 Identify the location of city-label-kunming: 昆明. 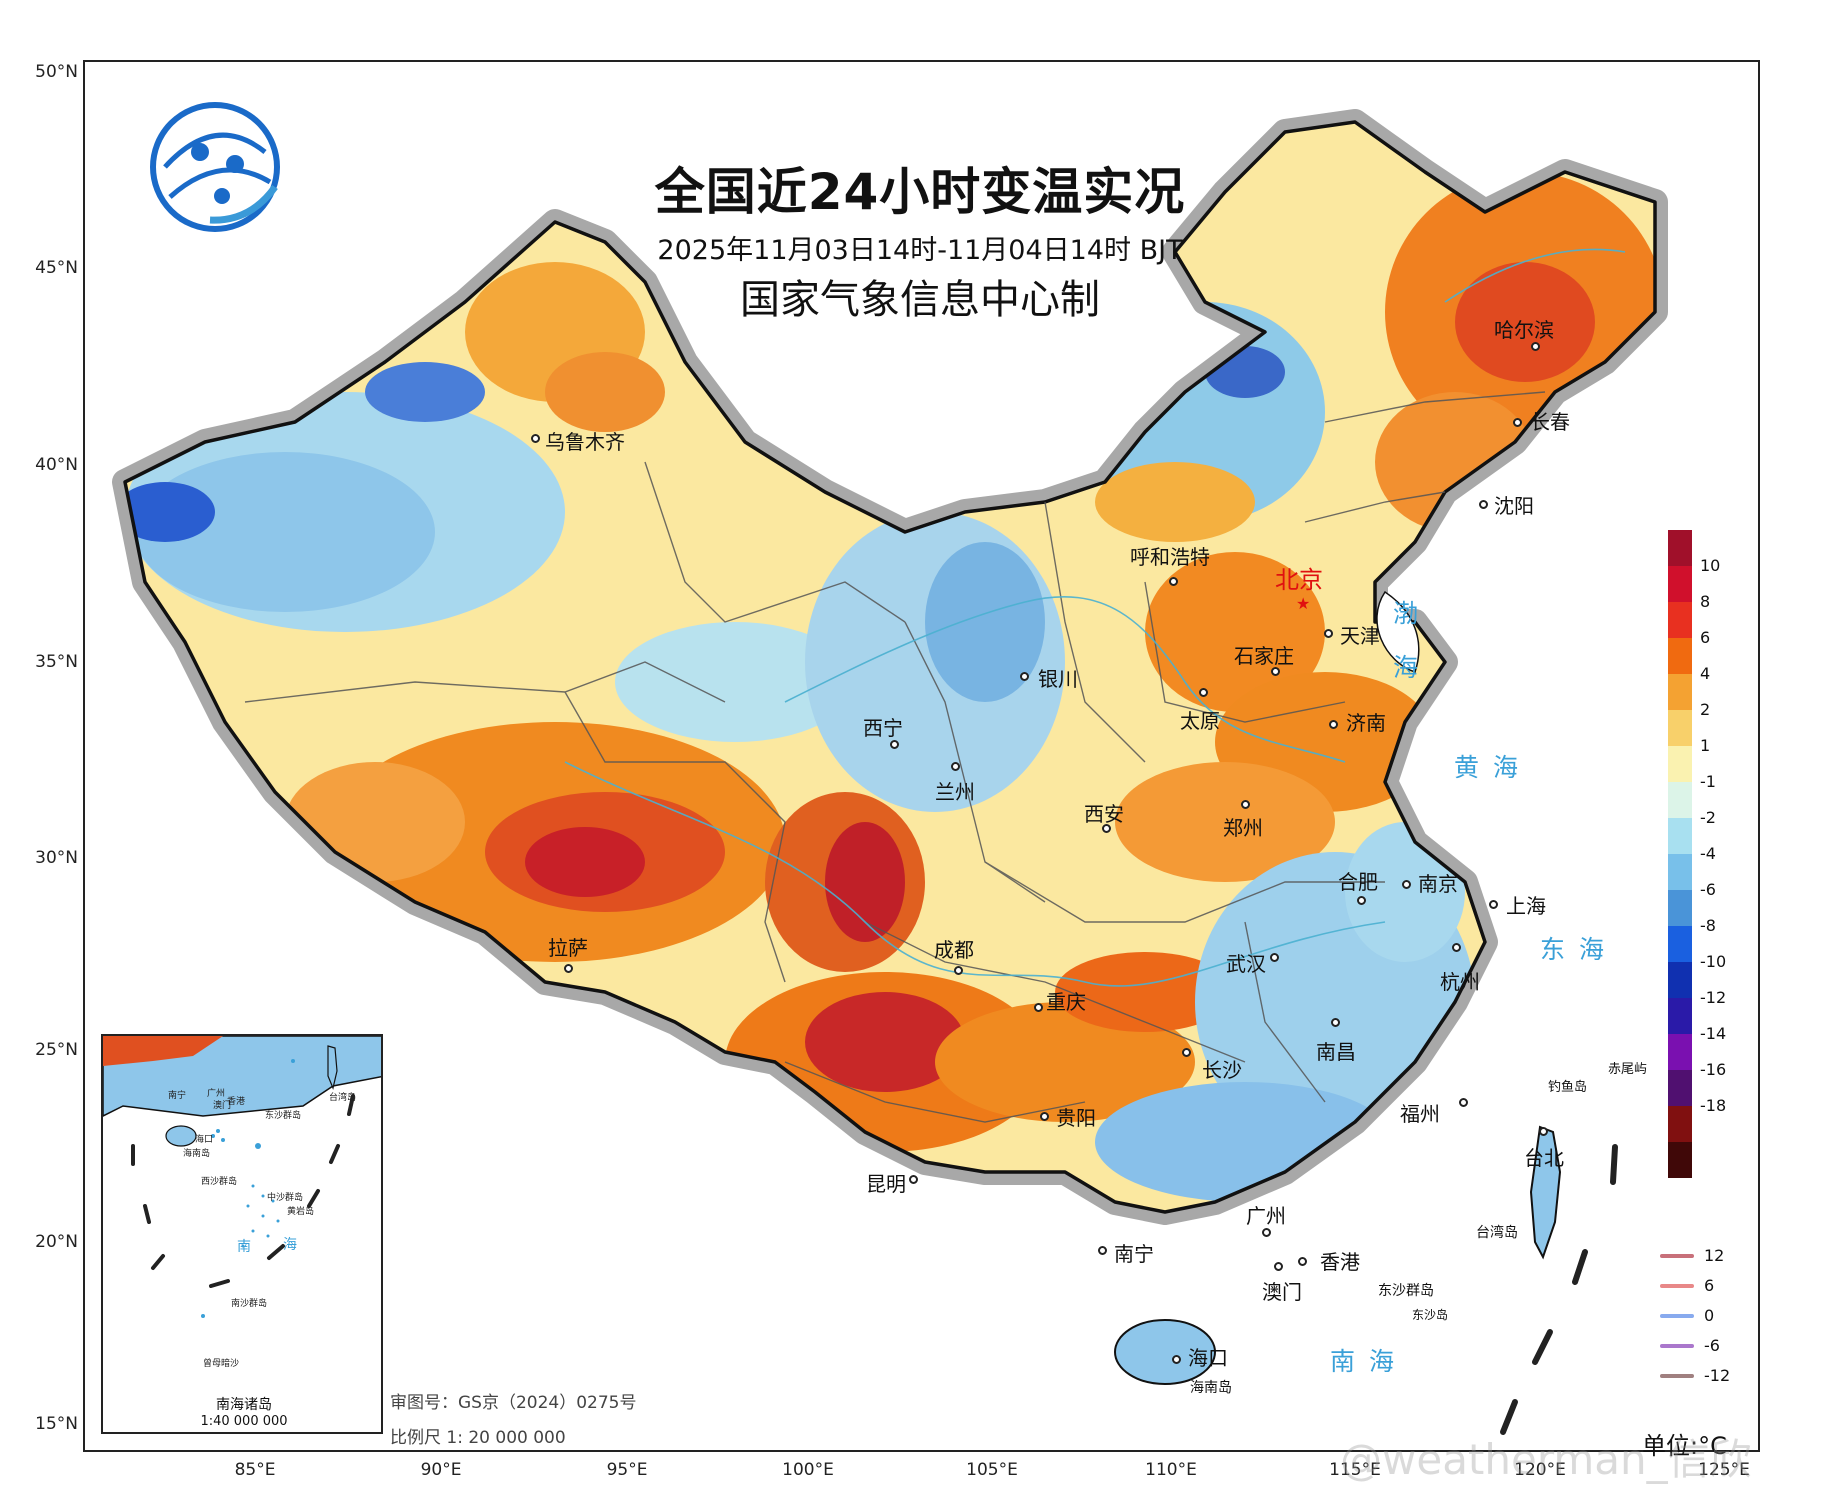
(886, 1184).